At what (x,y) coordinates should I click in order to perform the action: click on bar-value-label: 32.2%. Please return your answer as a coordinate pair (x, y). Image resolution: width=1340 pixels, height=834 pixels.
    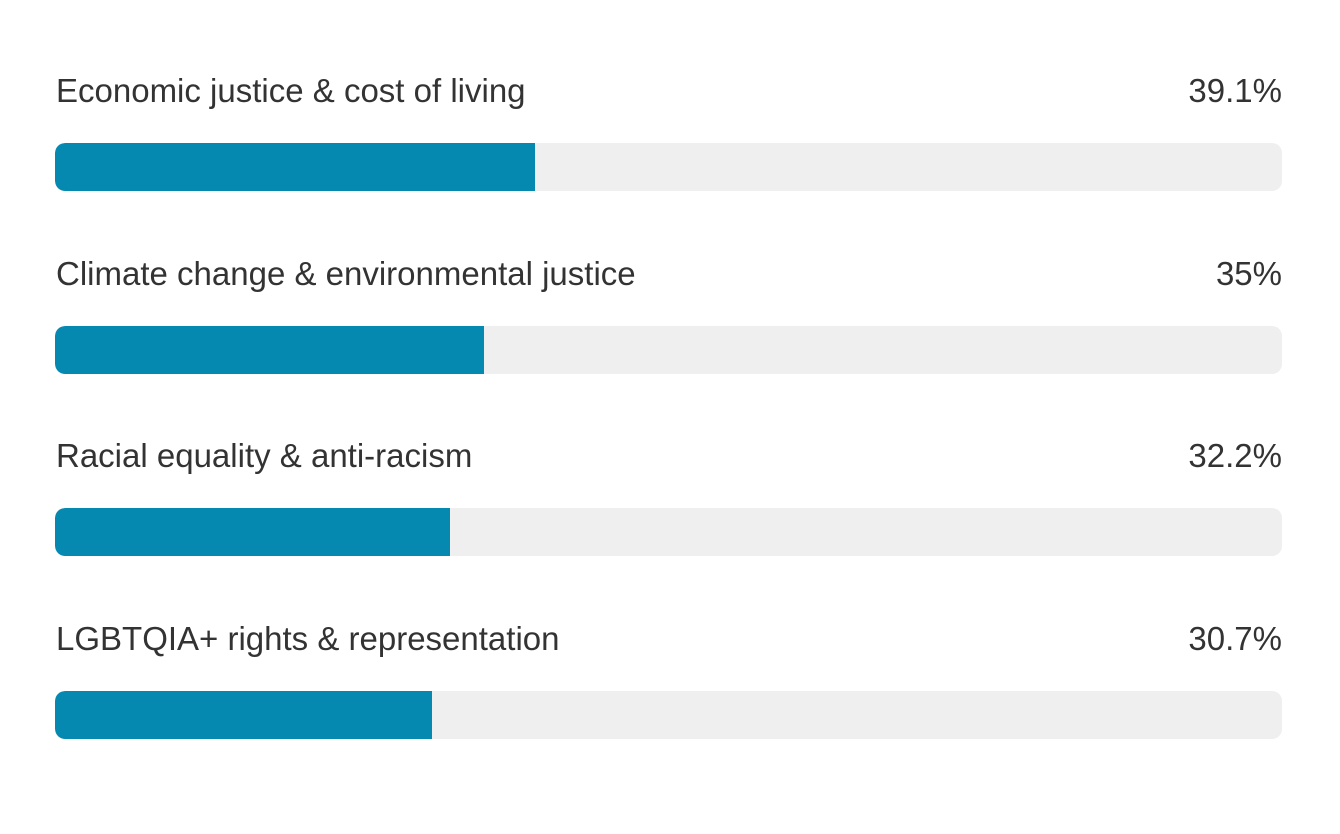
    Looking at the image, I should click on (1235, 455).